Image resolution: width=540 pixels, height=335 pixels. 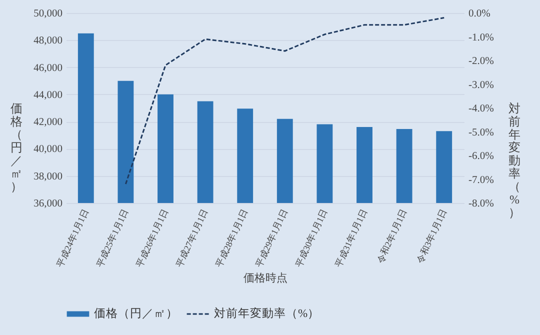 What do you see at coordinates (152, 238) in the screenshot?
I see `x-tick-label: 平成26年1月1日` at bounding box center [152, 238].